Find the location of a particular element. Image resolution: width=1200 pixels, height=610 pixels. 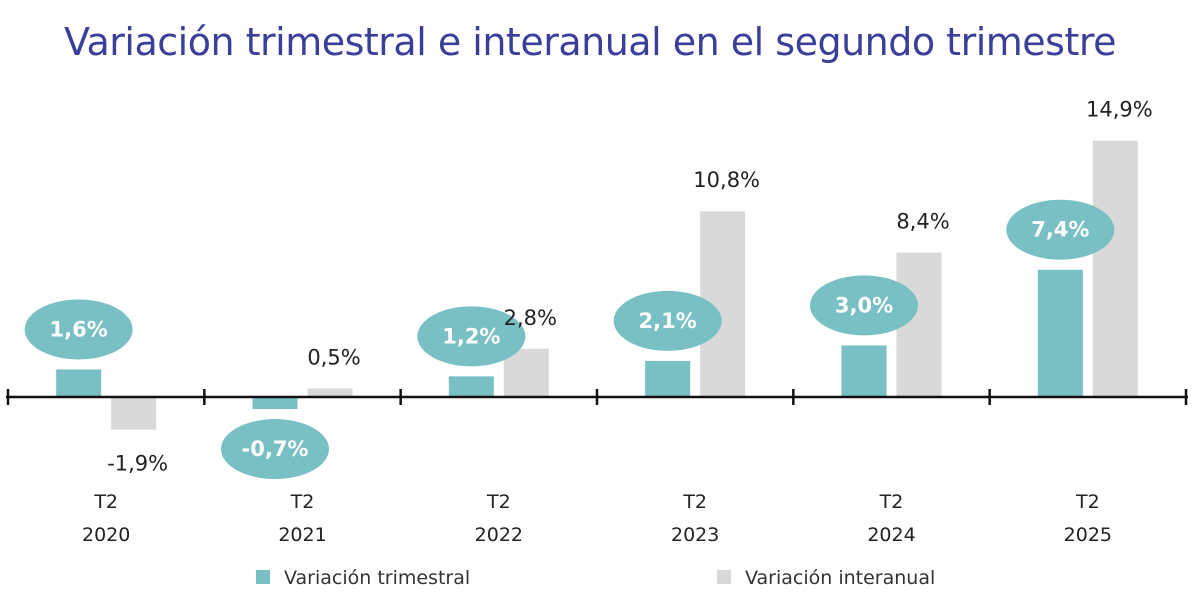

label-trimestral-0: 1,6% is located at coordinates (79, 329).